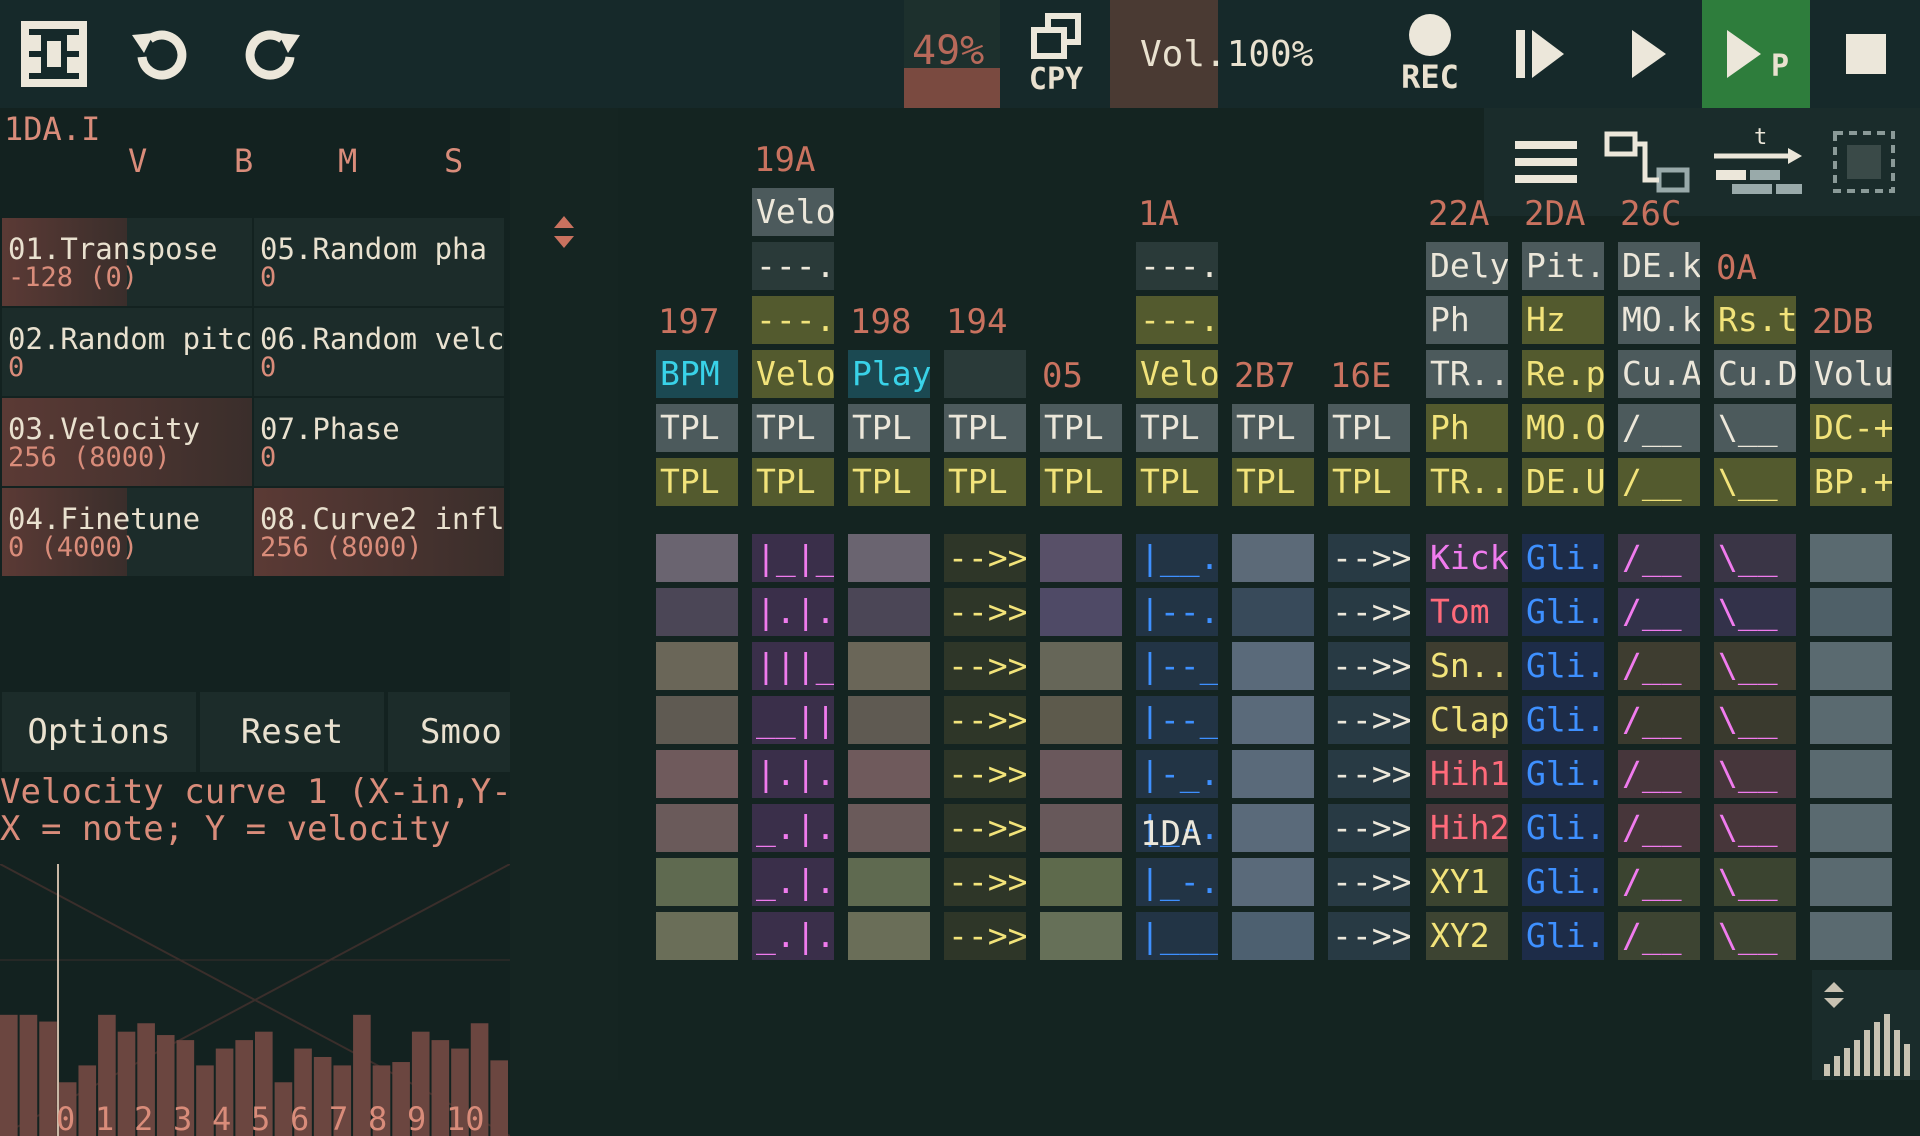 The image size is (1920, 1136). What do you see at coordinates (793, 936) in the screenshot?
I see `pattern-cell: _.|.il..` at bounding box center [793, 936].